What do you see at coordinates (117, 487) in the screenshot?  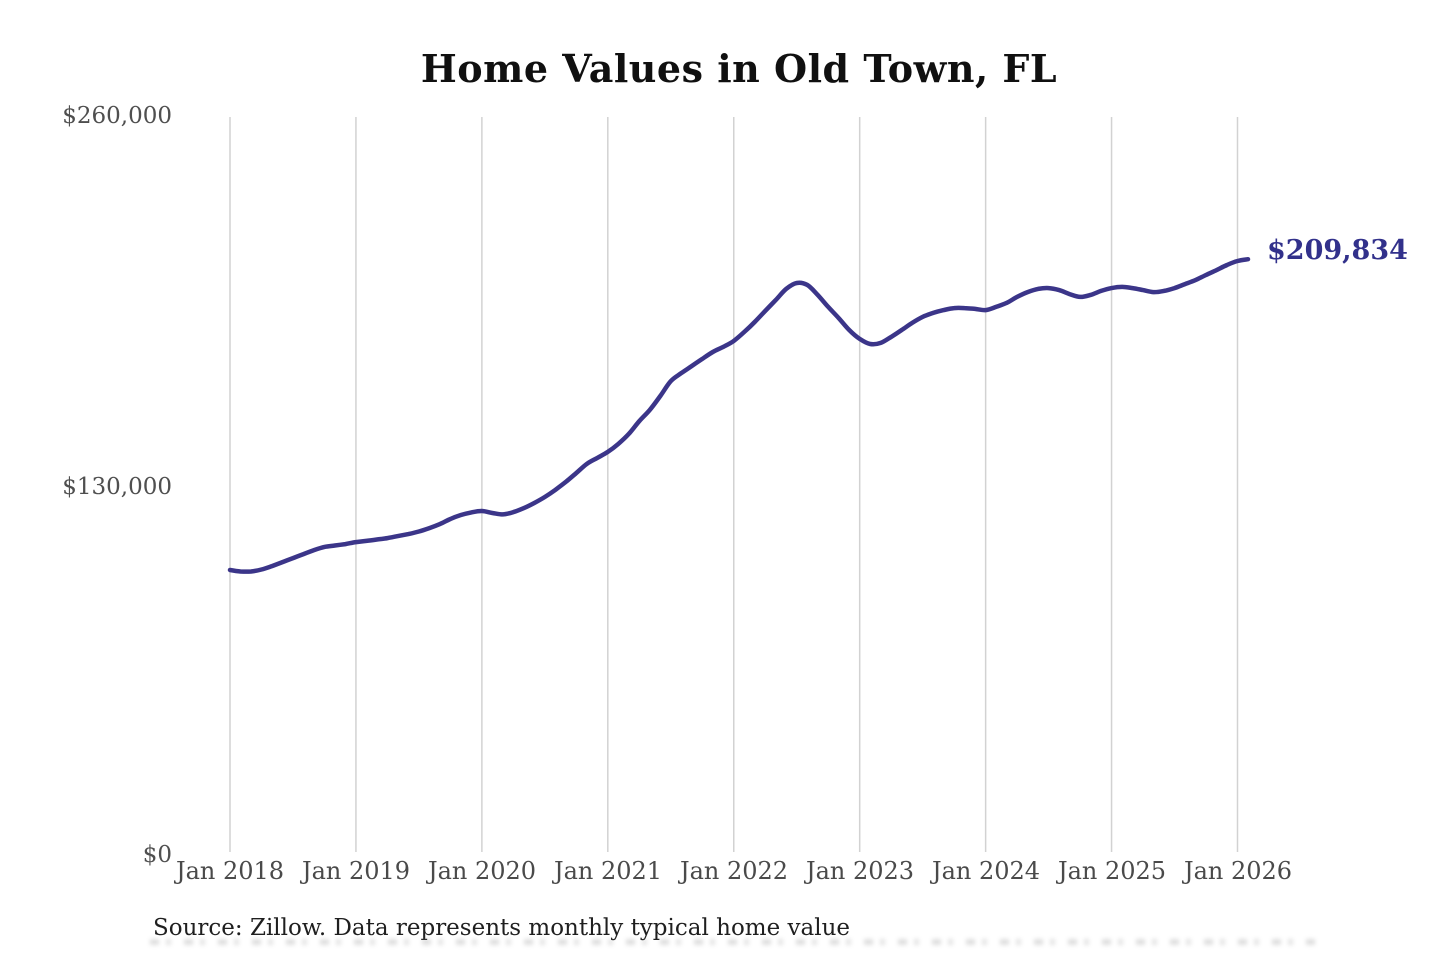 I see `y-axis-tick-label: $130,000` at bounding box center [117, 487].